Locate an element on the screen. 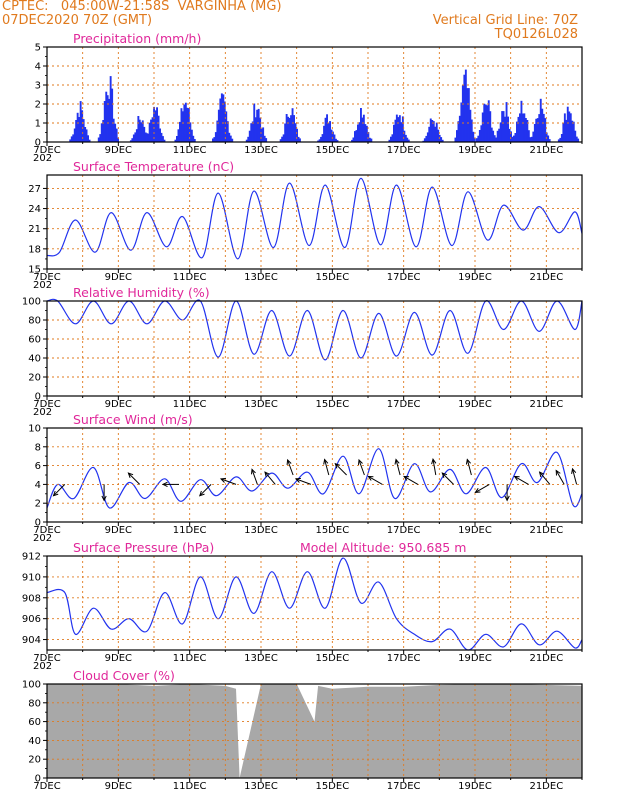  y-tick-label: 2 is located at coordinates (38, 504).